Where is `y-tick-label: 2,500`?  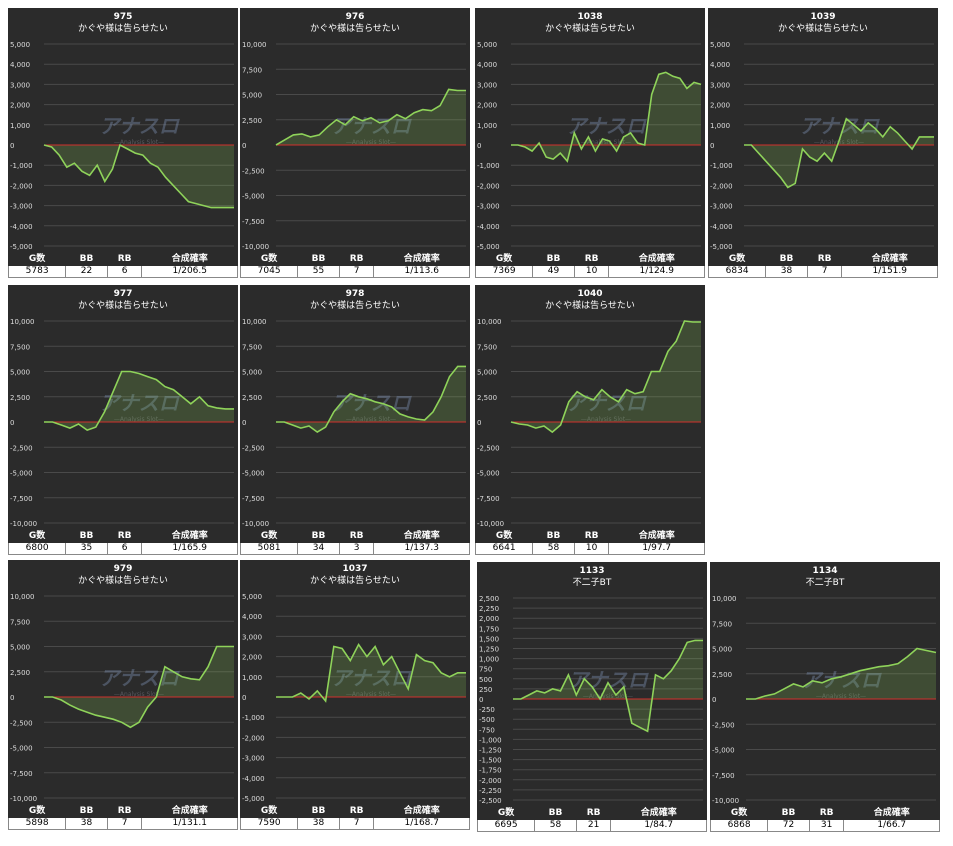
y-tick-label: 2,500 is located at coordinates (20, 673).